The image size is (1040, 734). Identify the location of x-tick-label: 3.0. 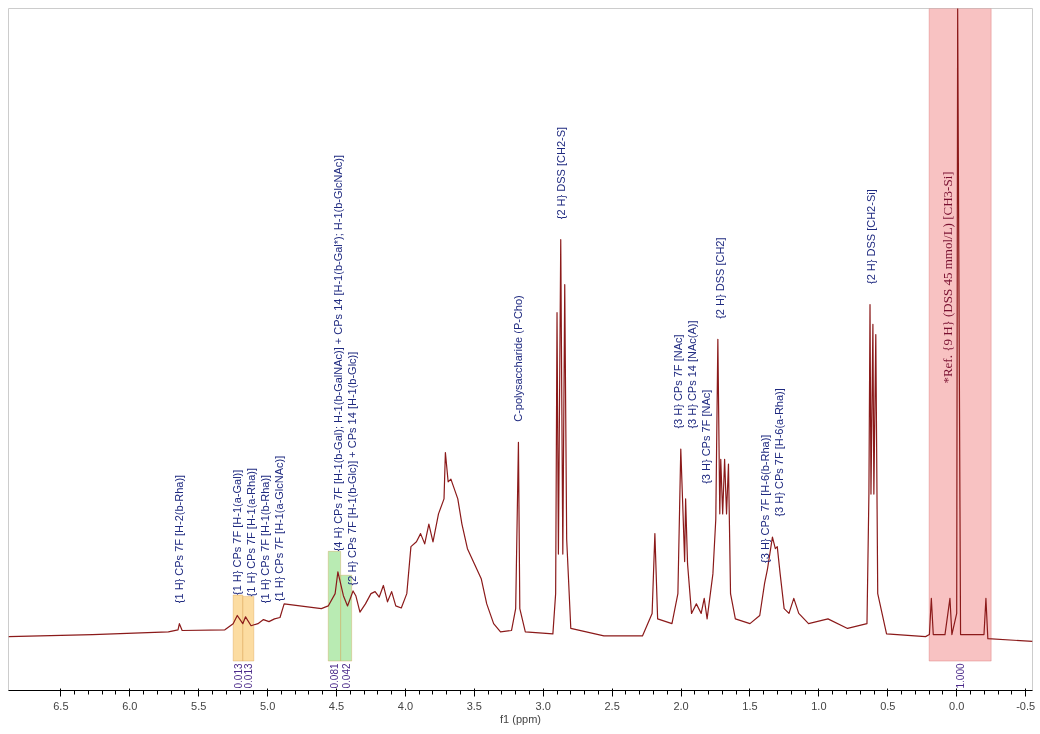
(543, 705).